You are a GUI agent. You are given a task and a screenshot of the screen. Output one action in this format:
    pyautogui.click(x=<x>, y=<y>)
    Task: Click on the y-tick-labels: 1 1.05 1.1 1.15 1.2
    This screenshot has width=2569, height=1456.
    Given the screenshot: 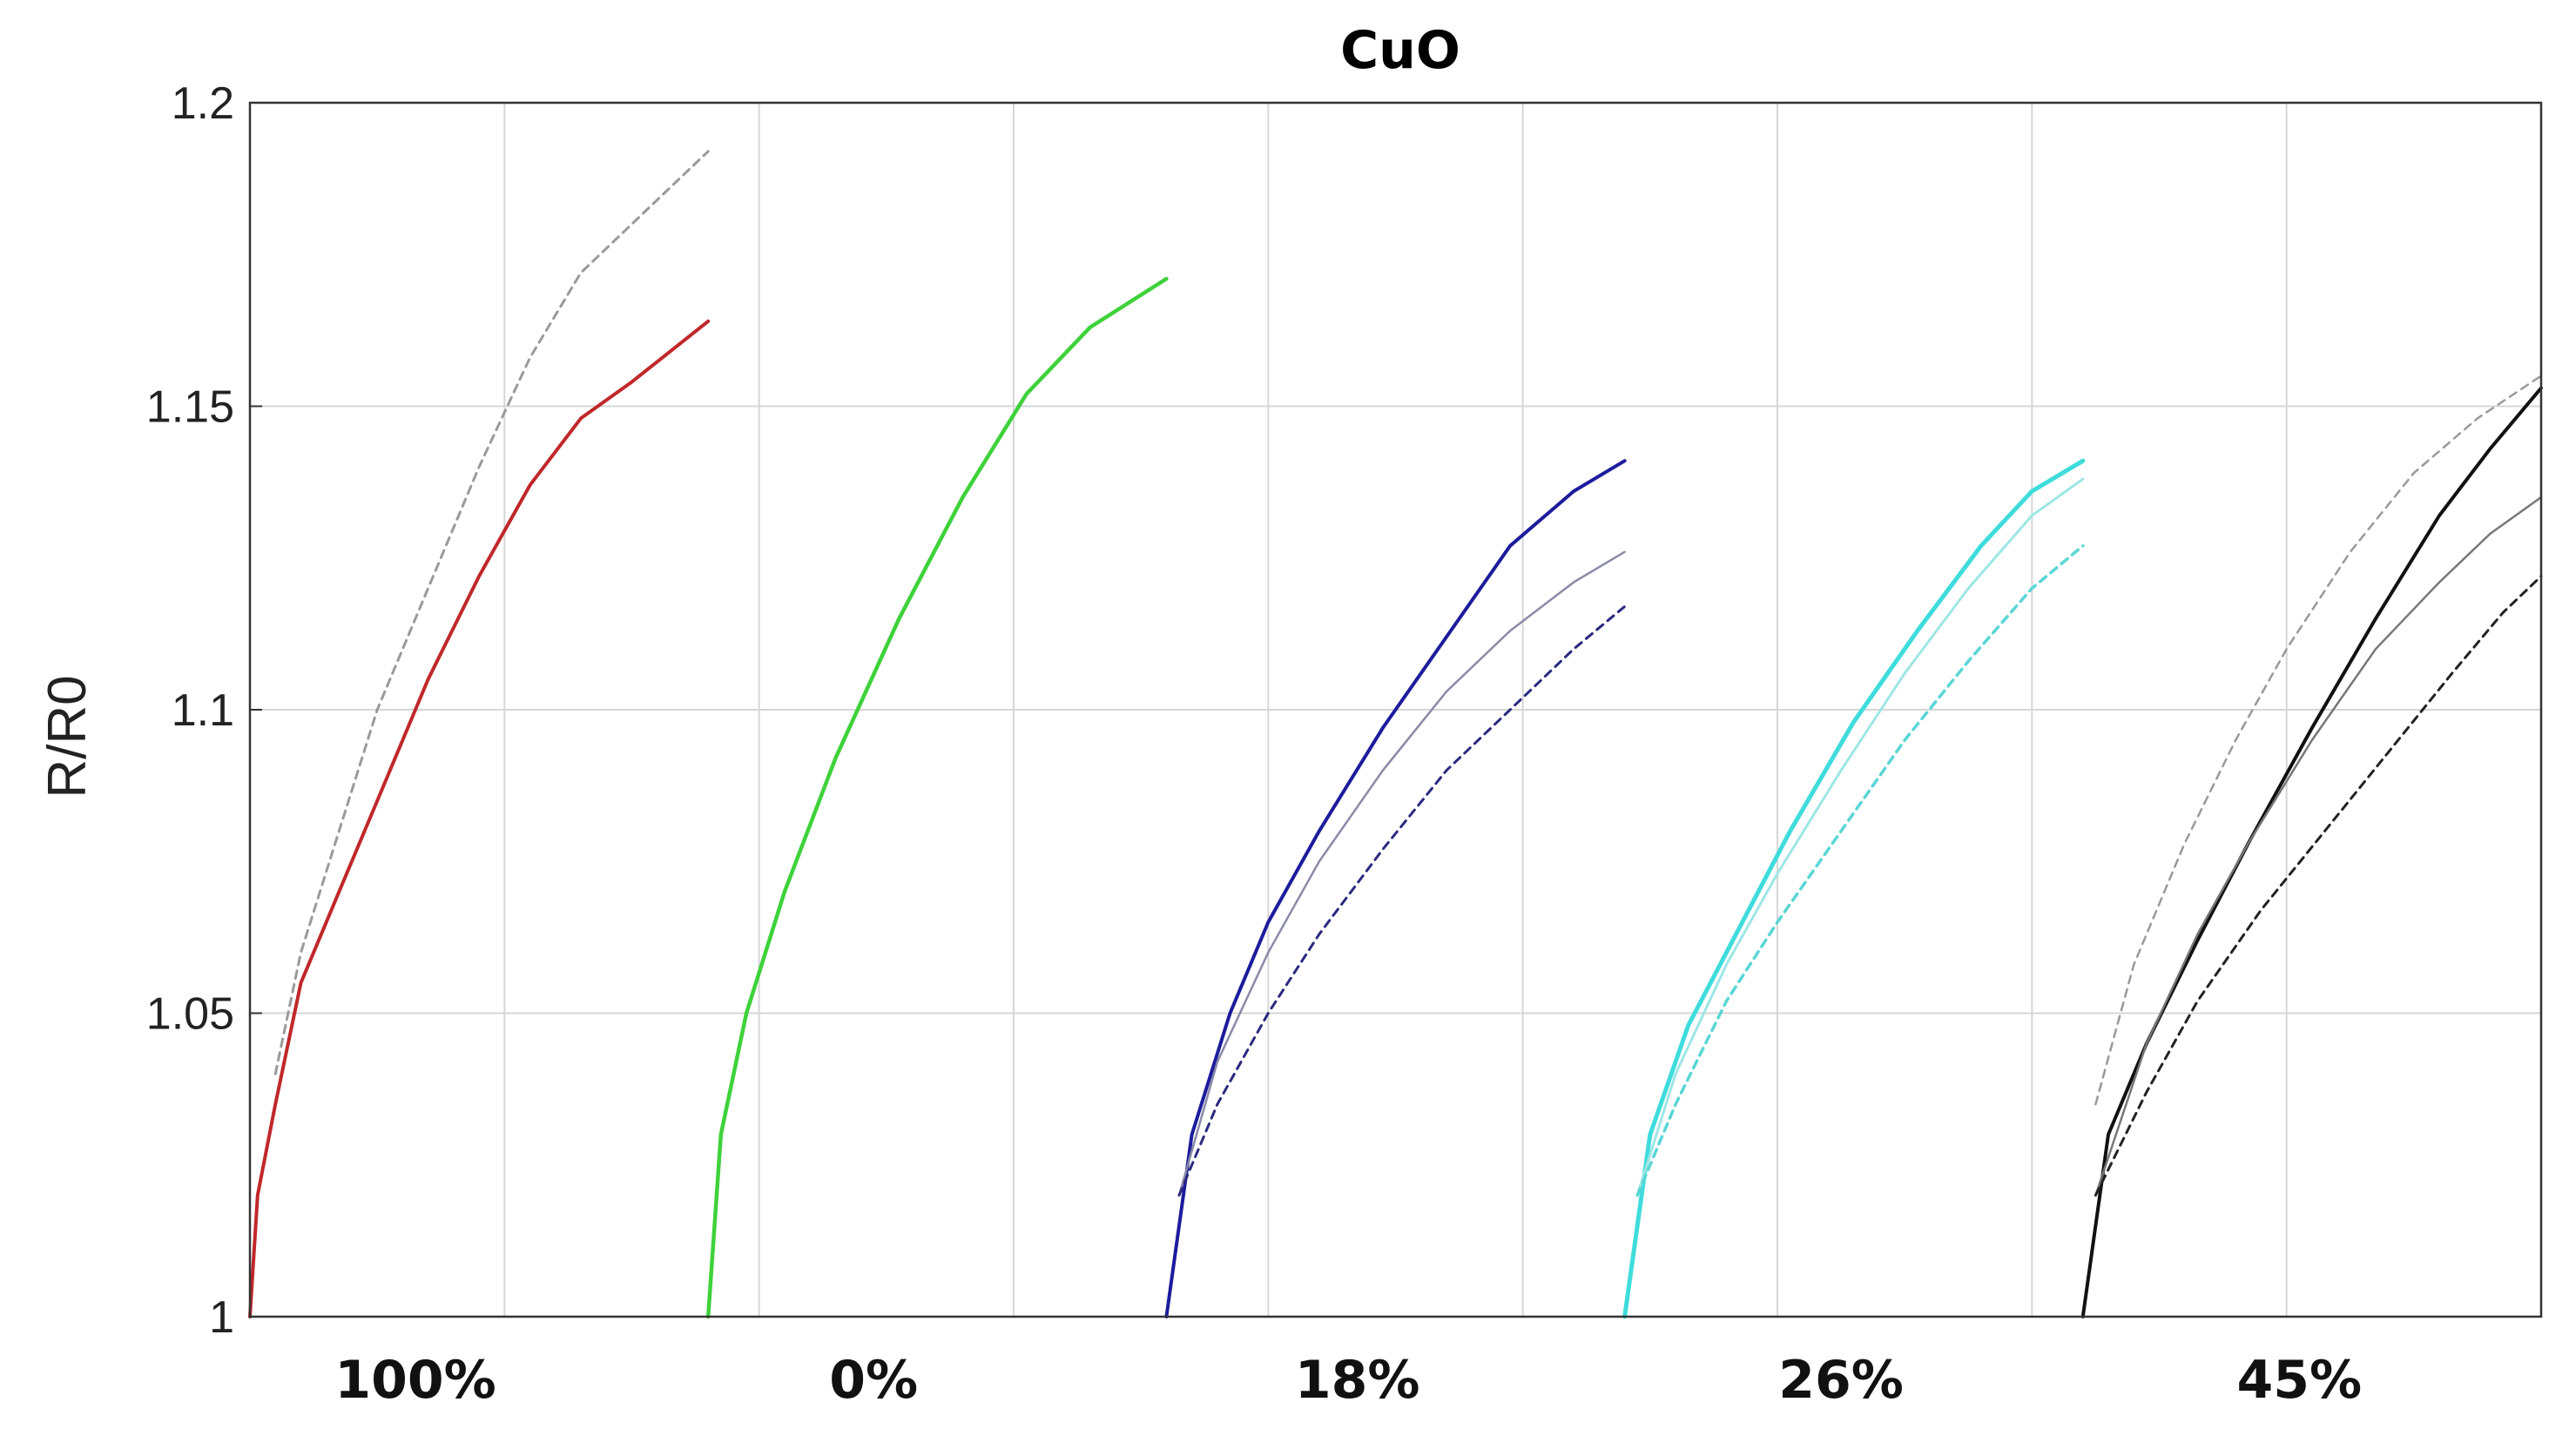 What is the action you would take?
    pyautogui.click(x=190, y=710)
    